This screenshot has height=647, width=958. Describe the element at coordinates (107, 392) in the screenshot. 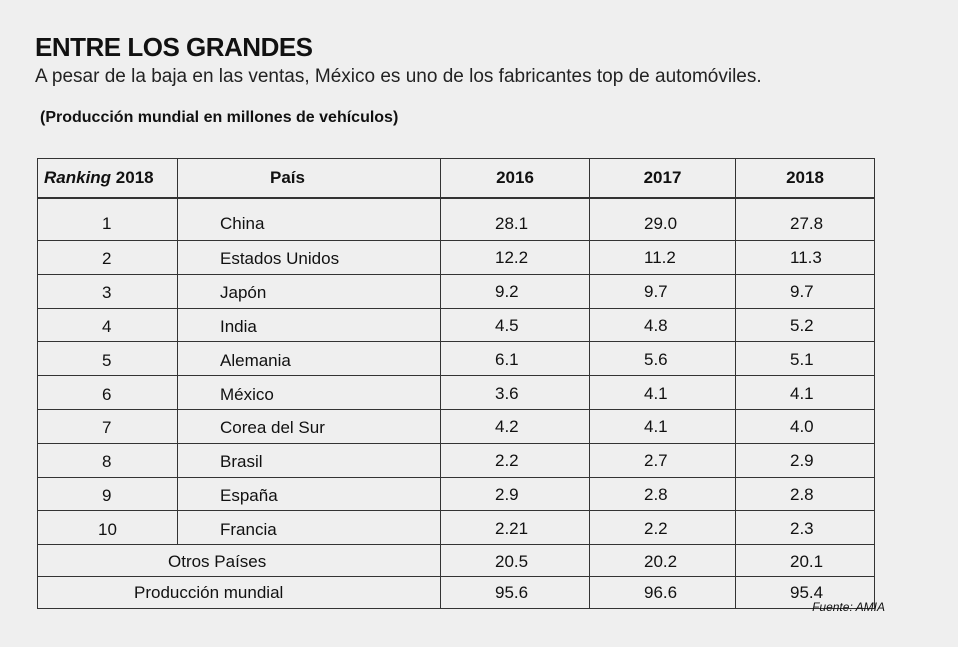

I see `rank-cell: 6` at that location.